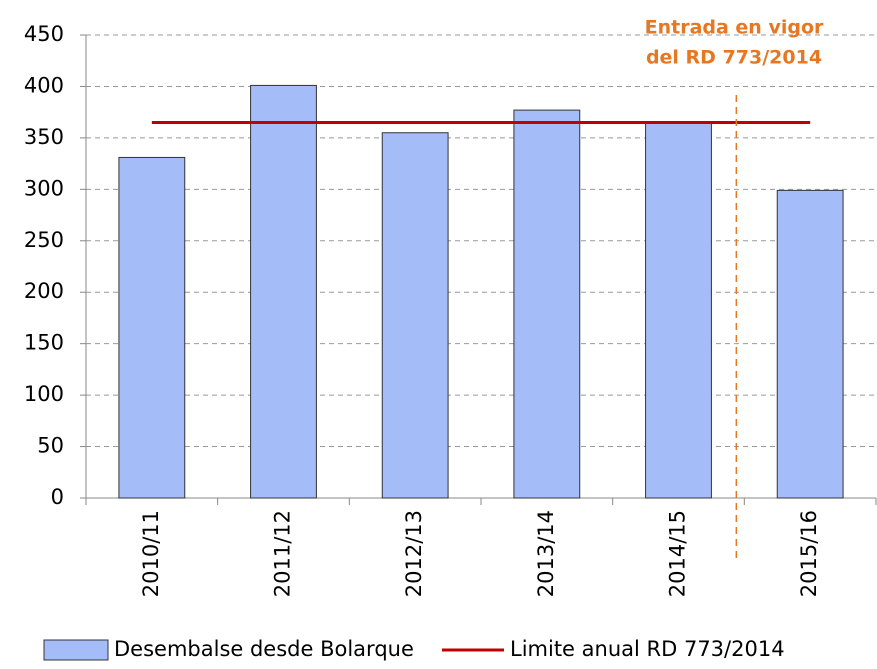 The height and width of the screenshot is (669, 877). I want to click on y-tick-label: 350, so click(44, 137).